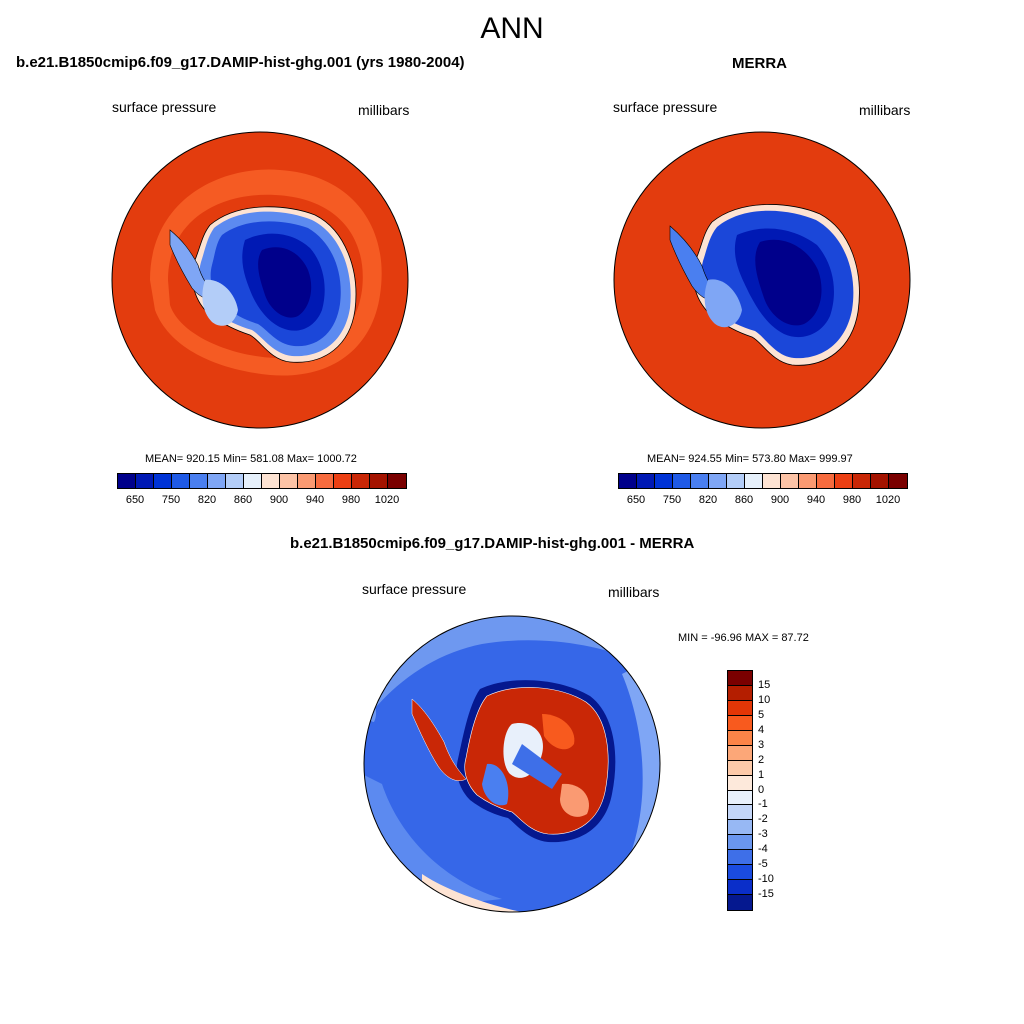 Image resolution: width=1024 pixels, height=1024 pixels. What do you see at coordinates (384, 110) in the screenshot?
I see `model-units-label: millibars` at bounding box center [384, 110].